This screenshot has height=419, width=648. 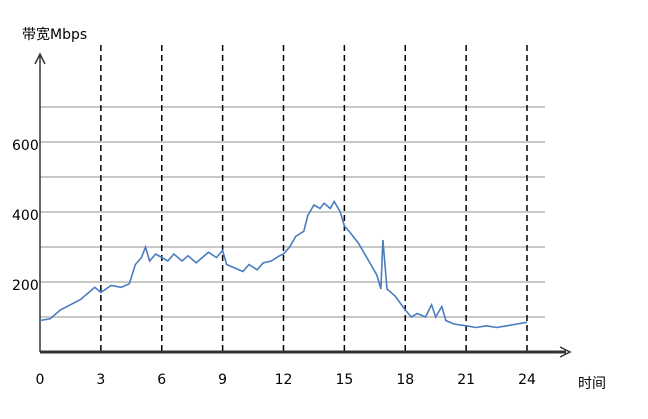 I want to click on x-tick-label: 21, so click(x=466, y=380).